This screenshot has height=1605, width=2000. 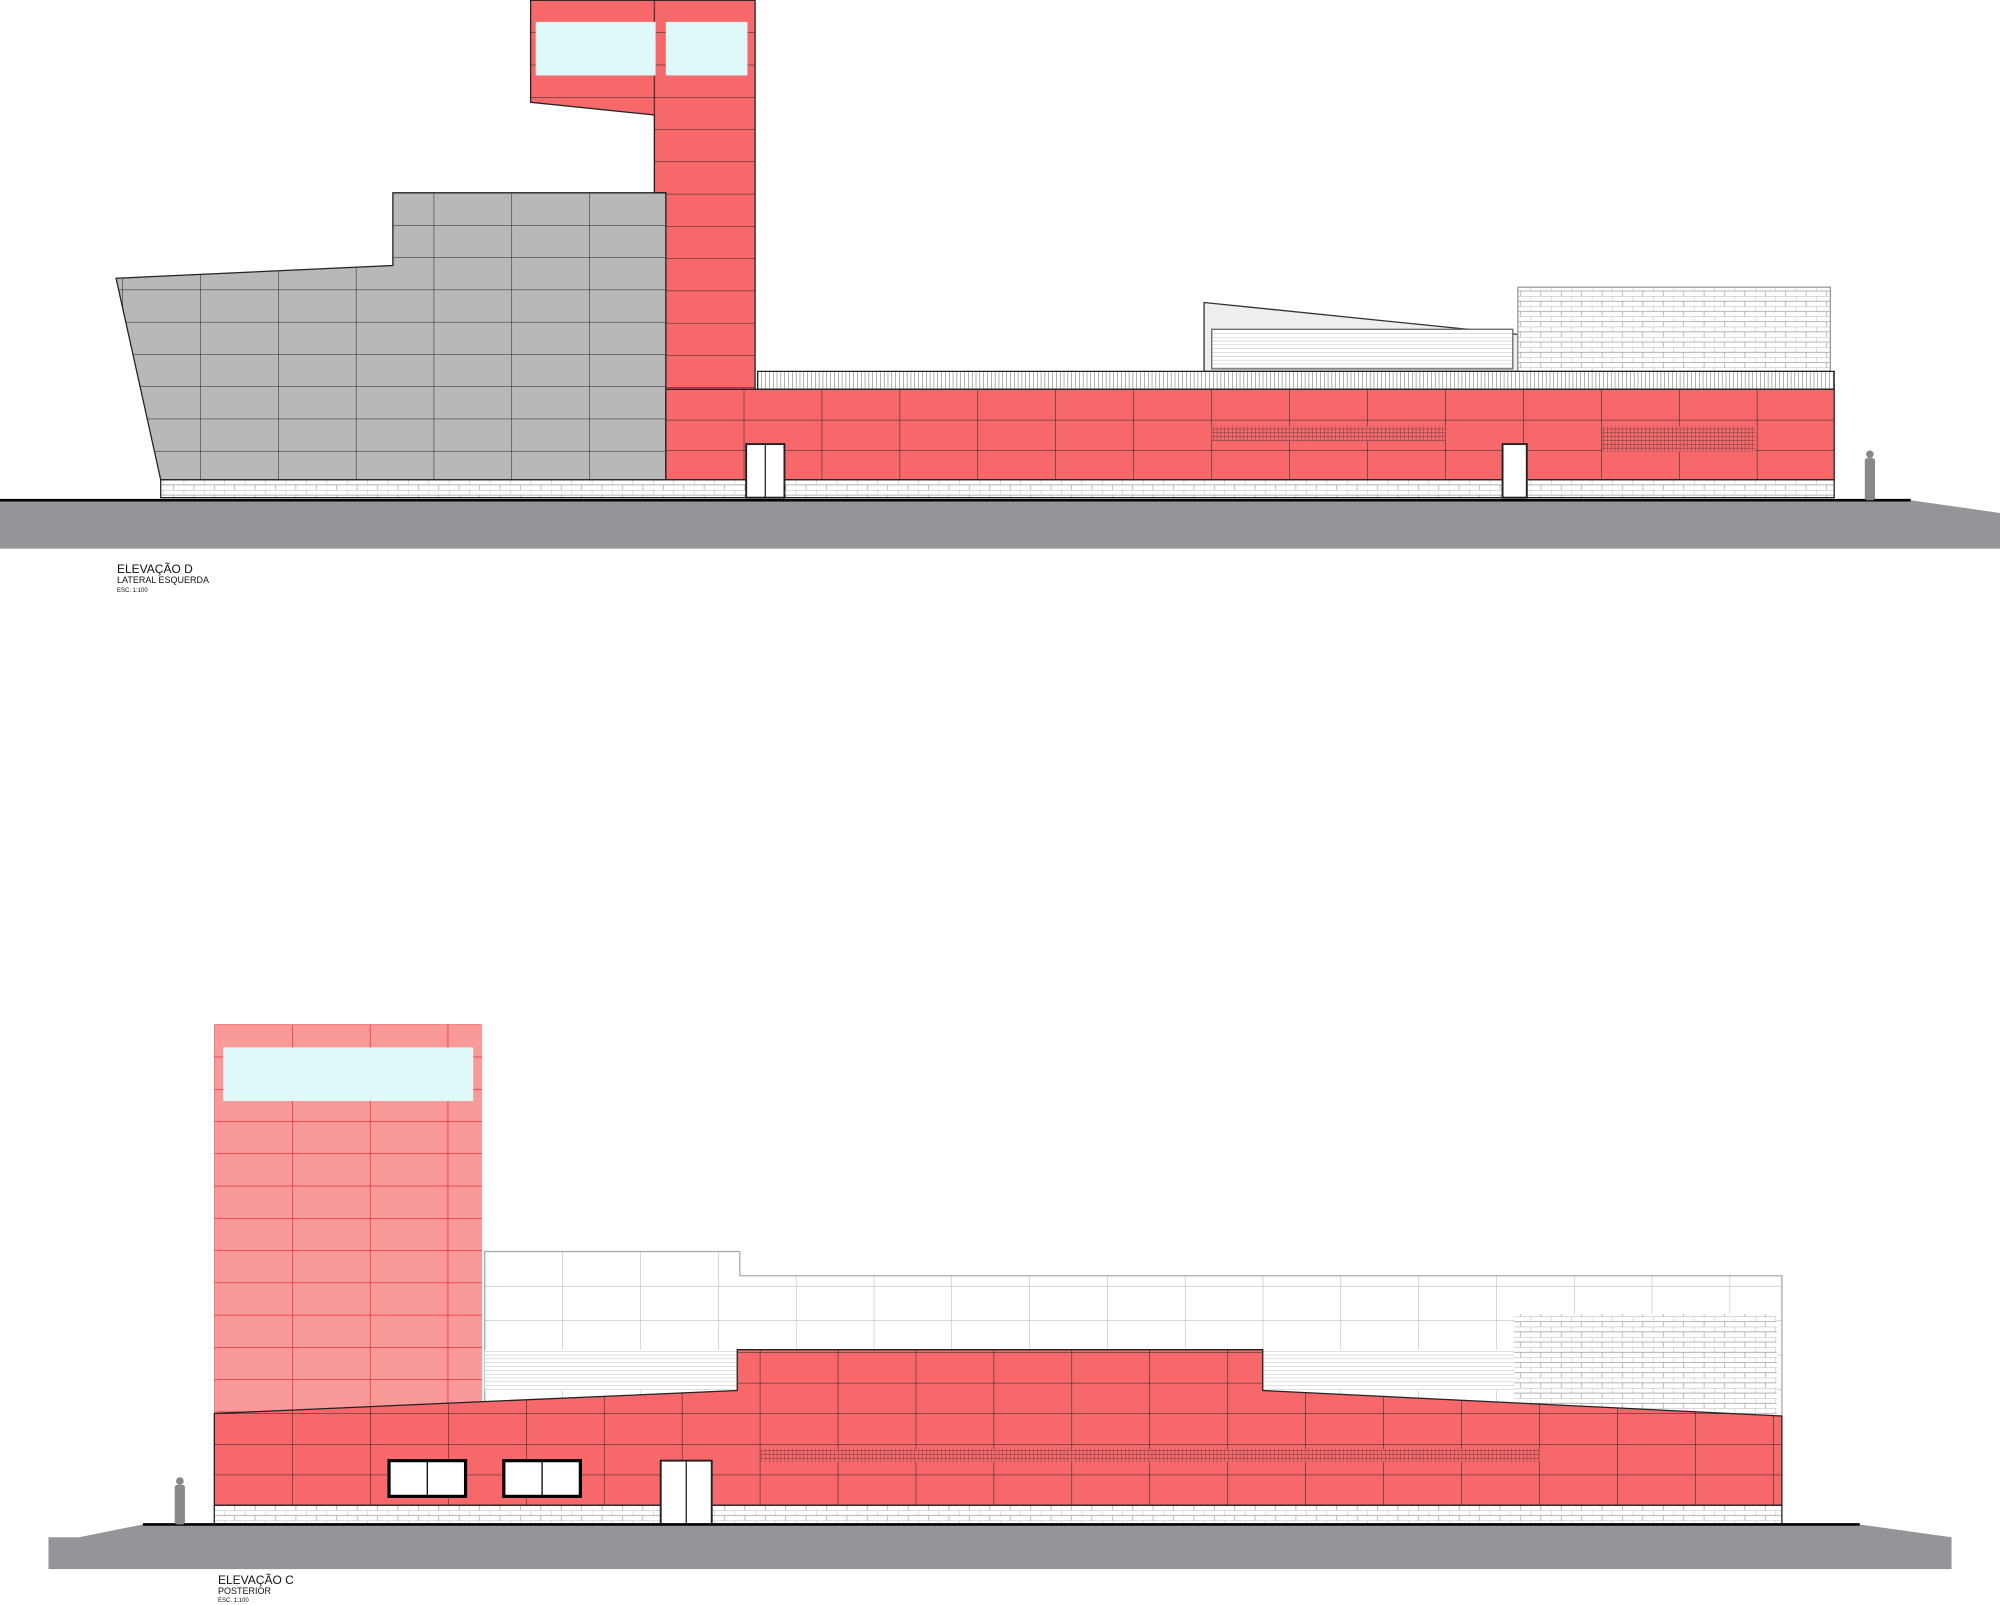 What do you see at coordinates (163, 580) in the screenshot?
I see `drawing-subtitle: LATERAL ESQUERDA` at bounding box center [163, 580].